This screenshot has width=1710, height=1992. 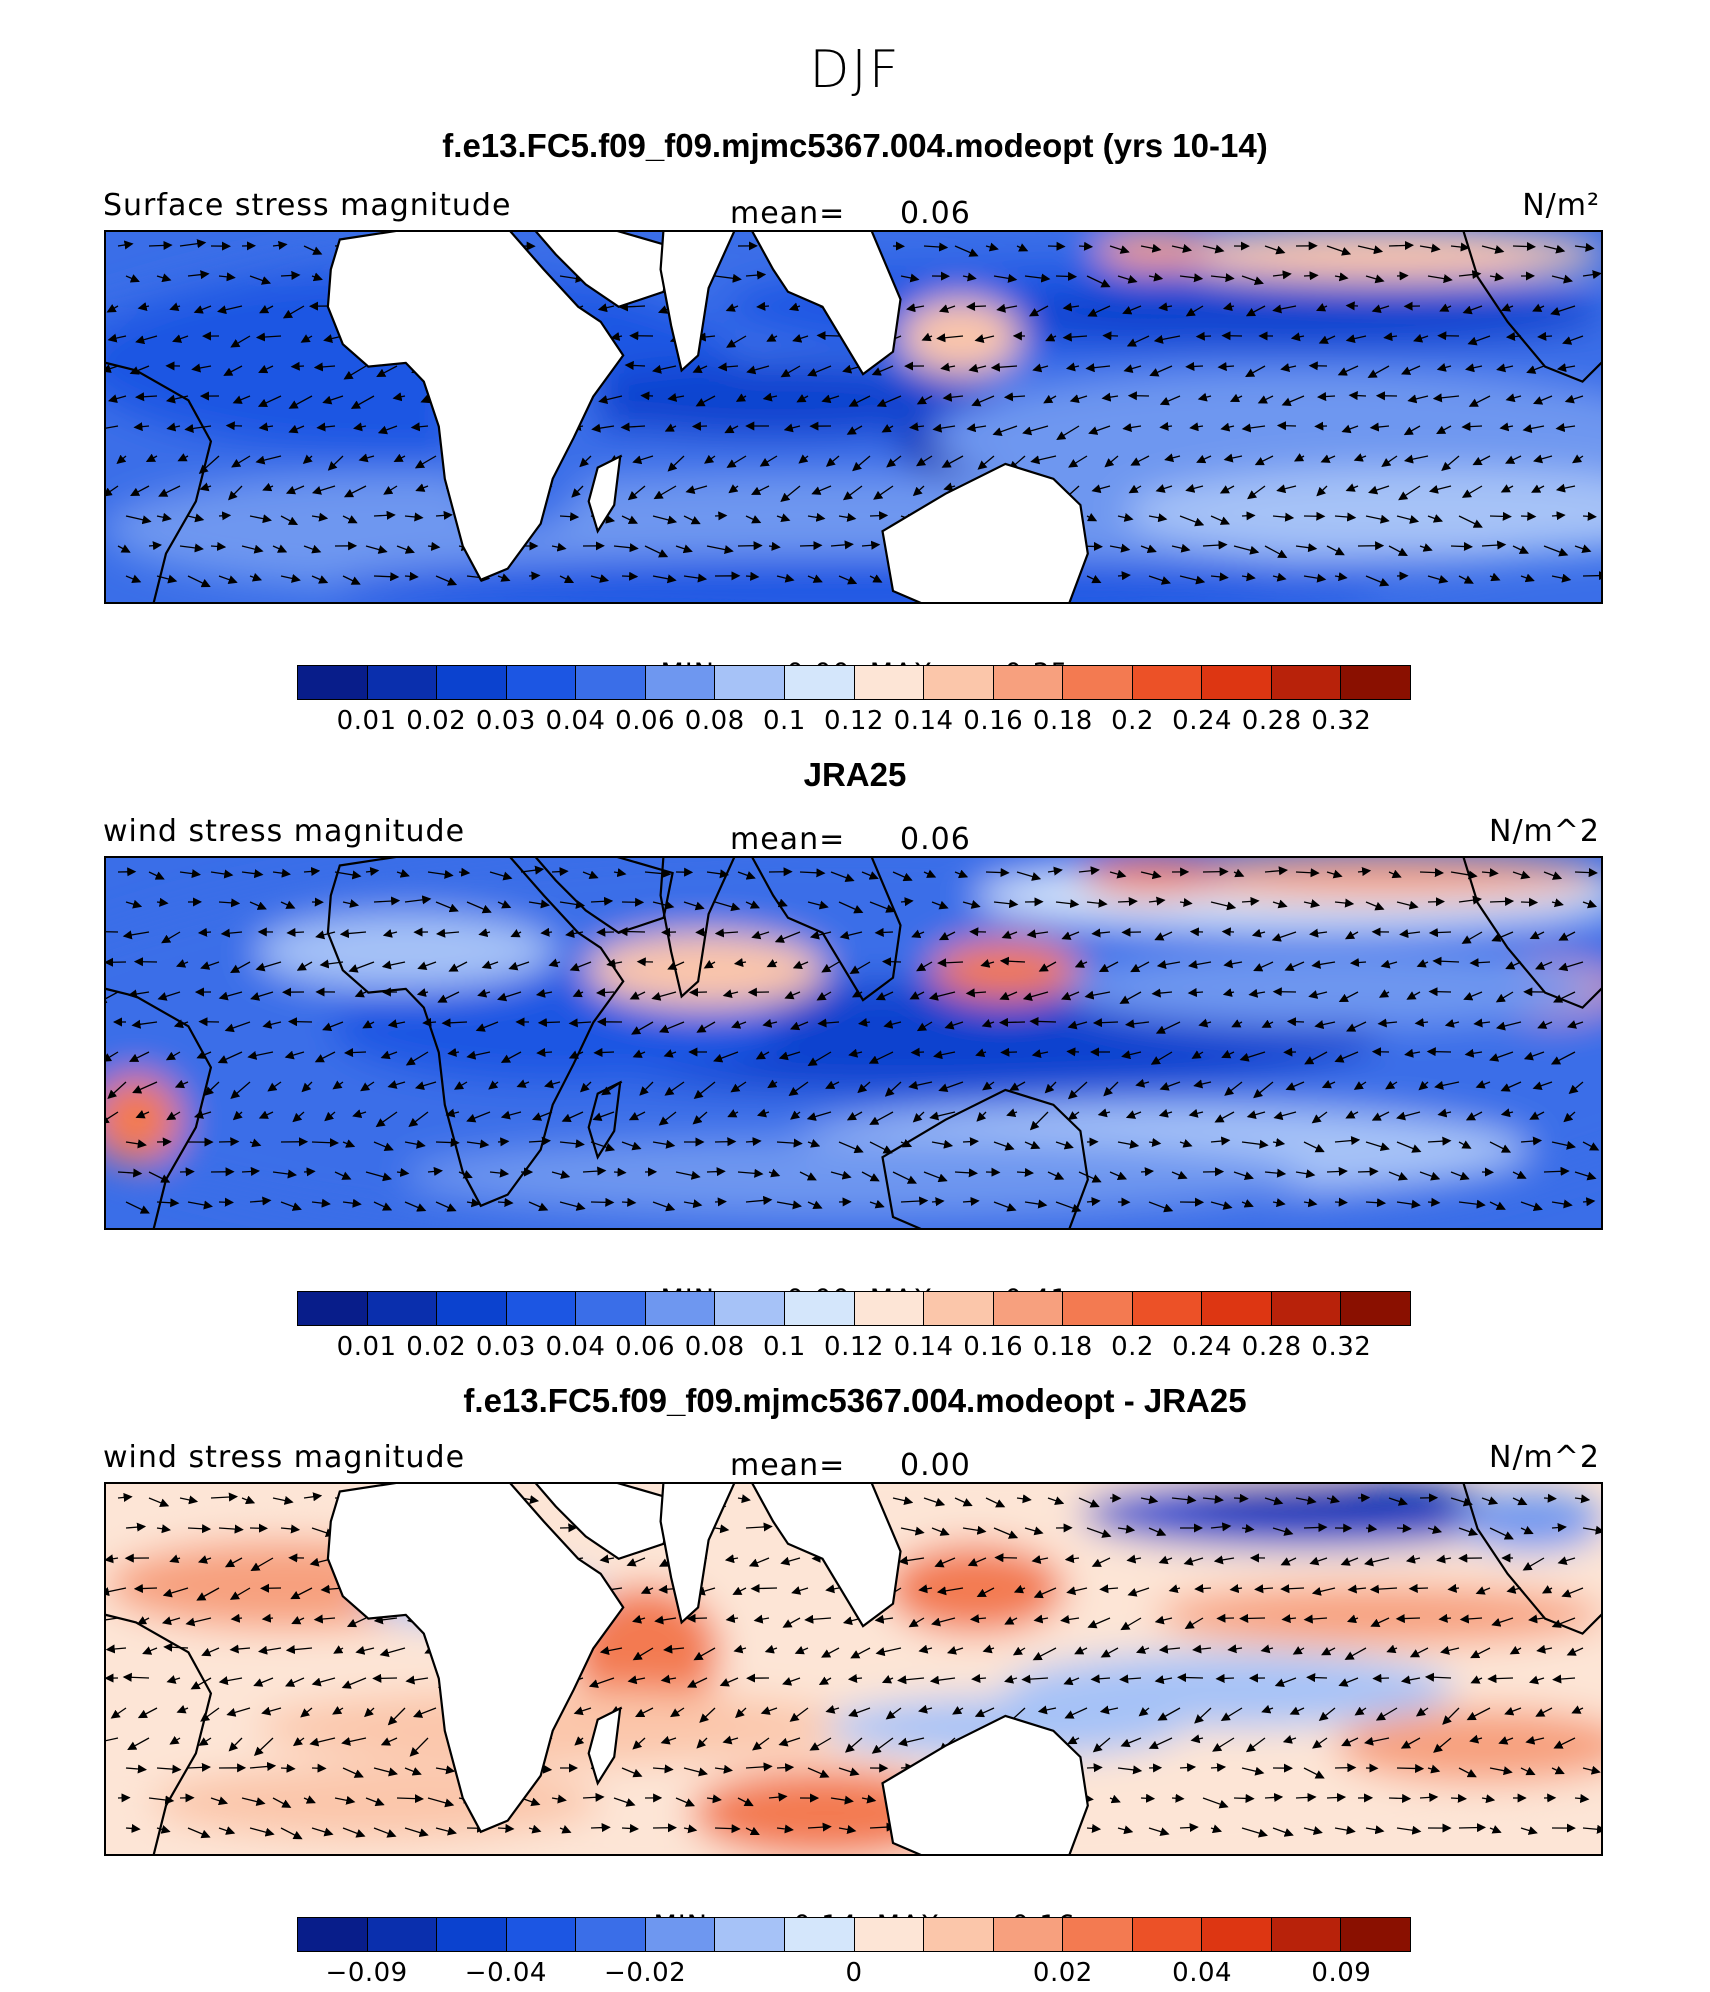 I want to click on colorbar-tick-label: 0.1, so click(x=784, y=721).